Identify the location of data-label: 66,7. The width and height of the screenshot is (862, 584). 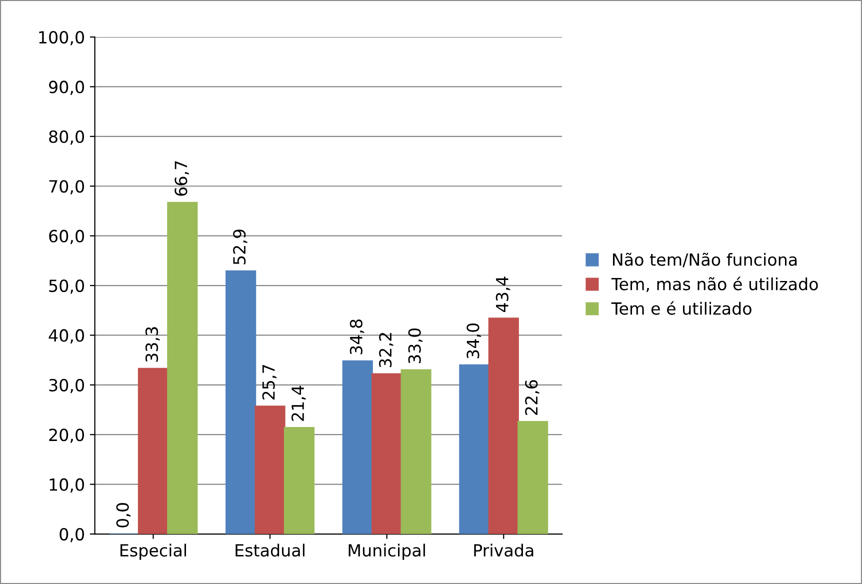
(181, 178).